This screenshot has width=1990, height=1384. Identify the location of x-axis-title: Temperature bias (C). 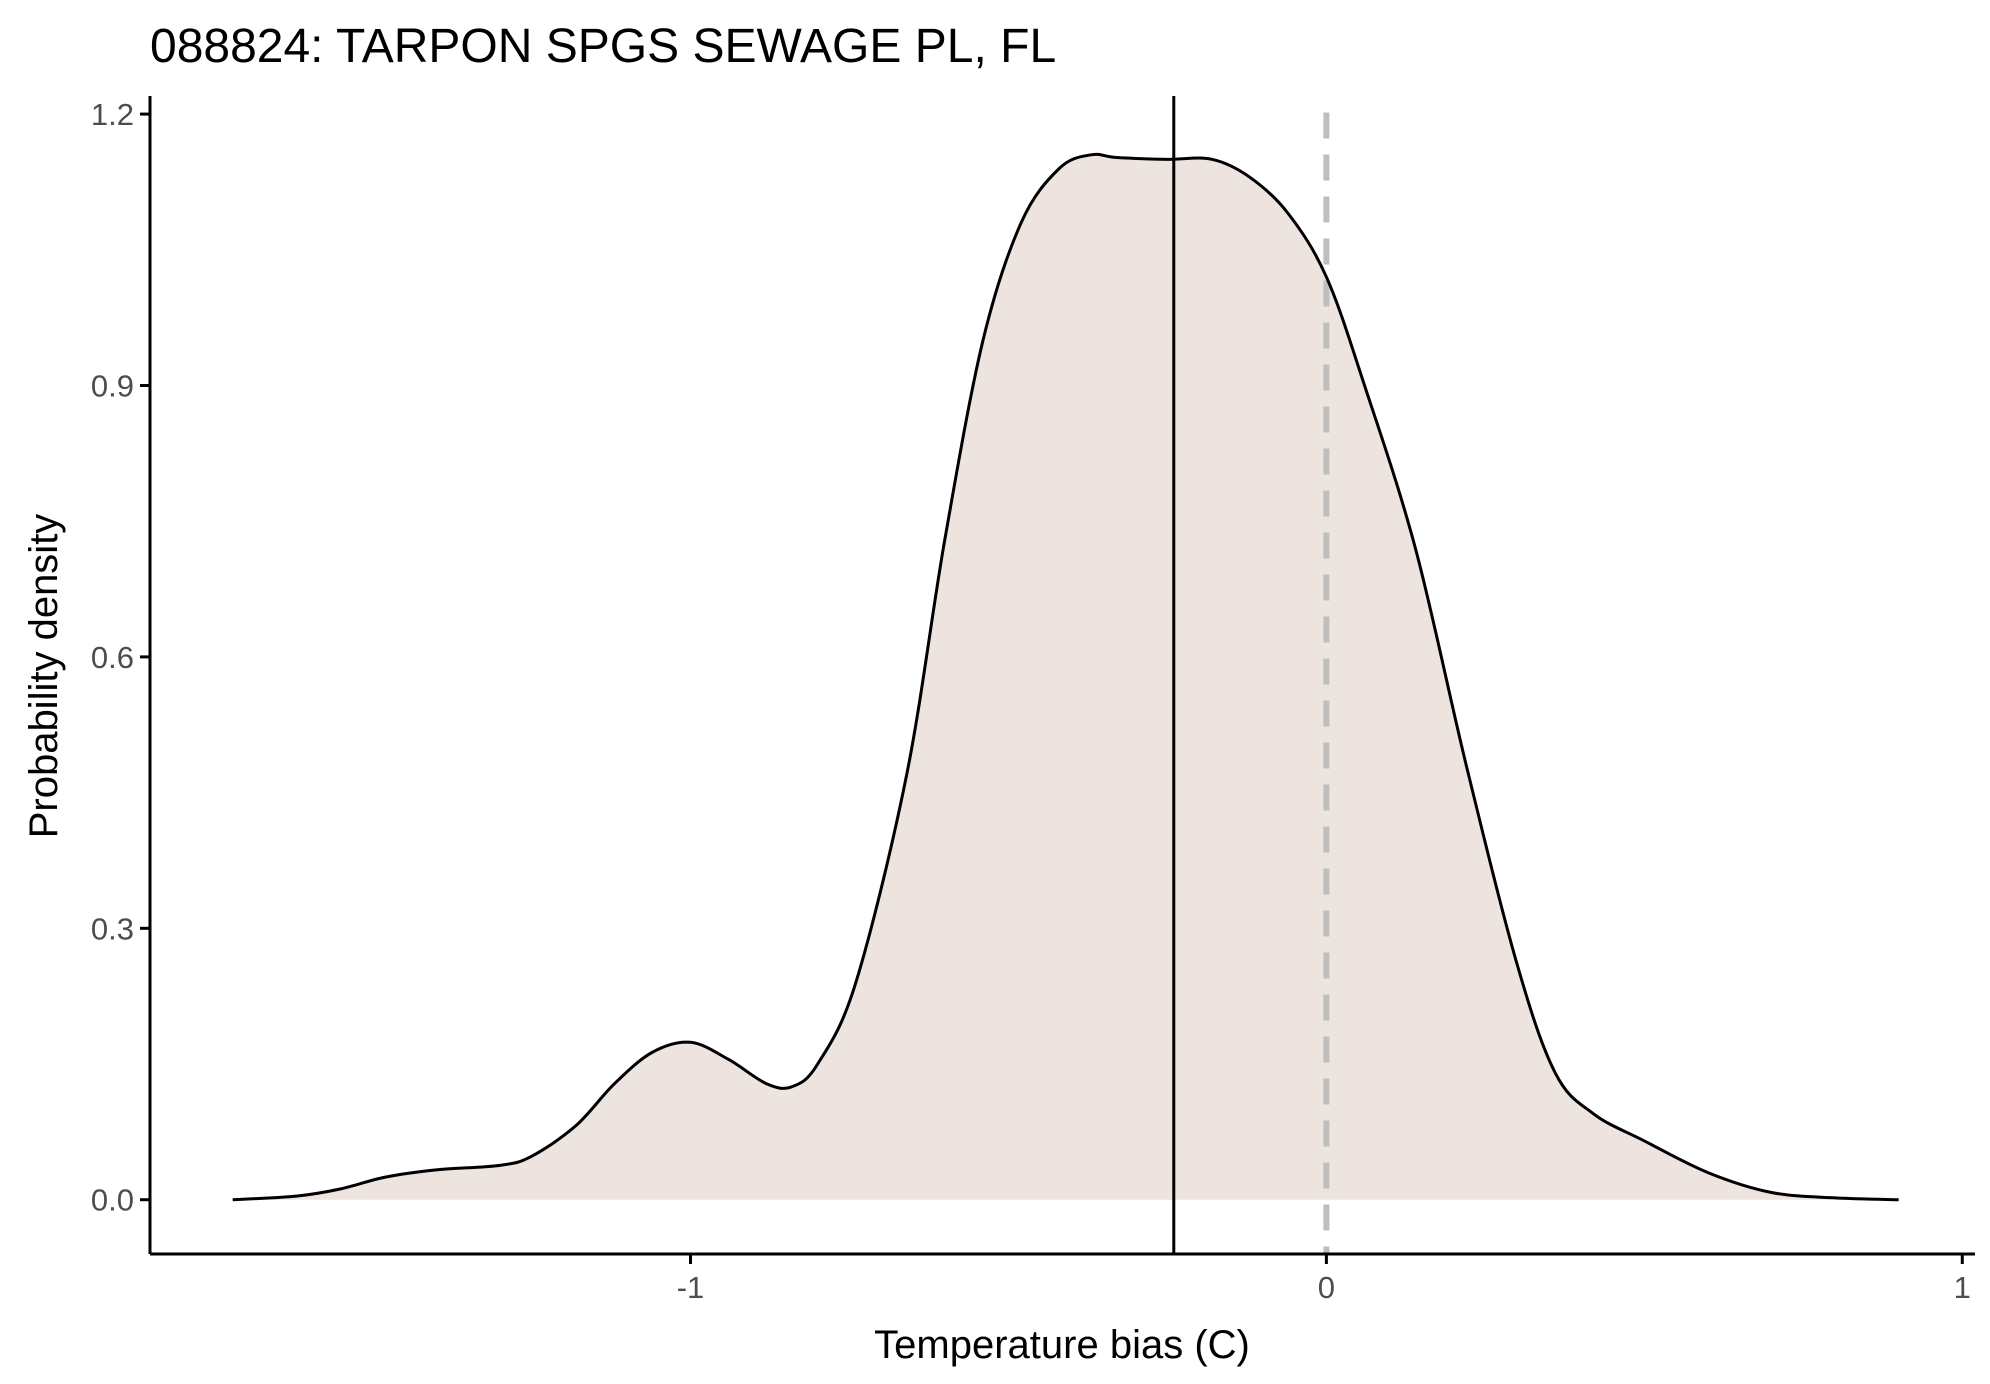
(1062, 1345).